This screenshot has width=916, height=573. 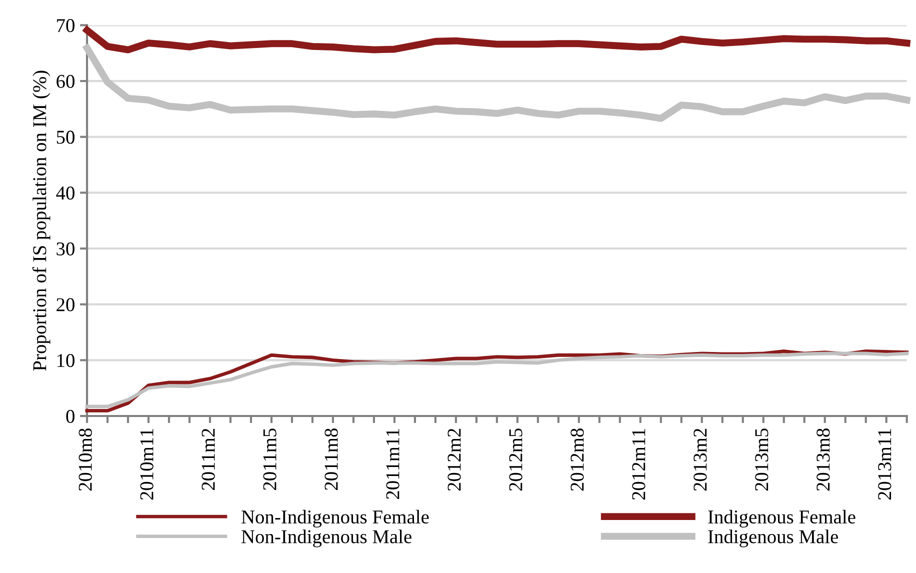 What do you see at coordinates (885, 464) in the screenshot?
I see `x-tick-label: 2013m11` at bounding box center [885, 464].